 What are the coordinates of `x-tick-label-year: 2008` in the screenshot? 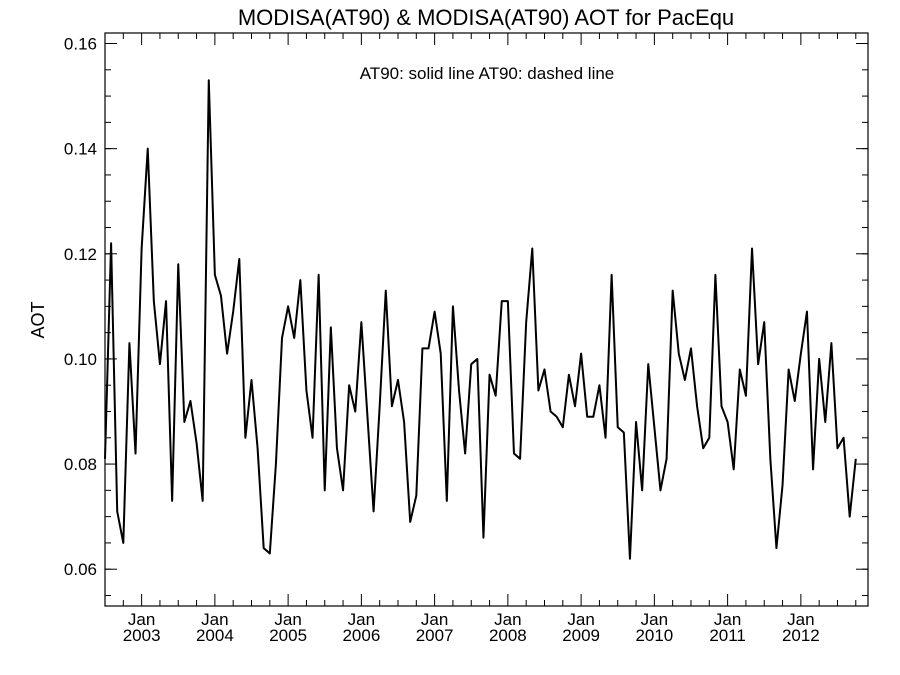 It's located at (508, 635).